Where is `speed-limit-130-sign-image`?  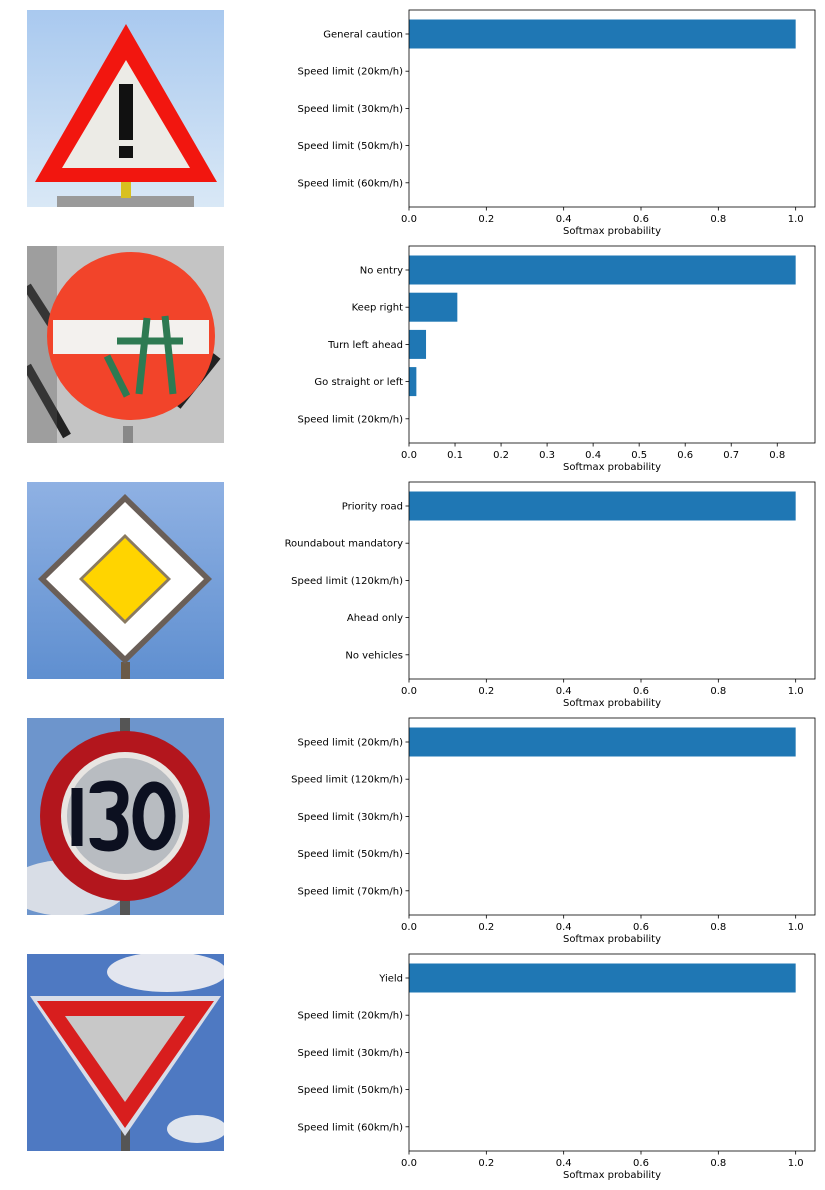
speed-limit-130-sign-image is located at coordinates (125, 816).